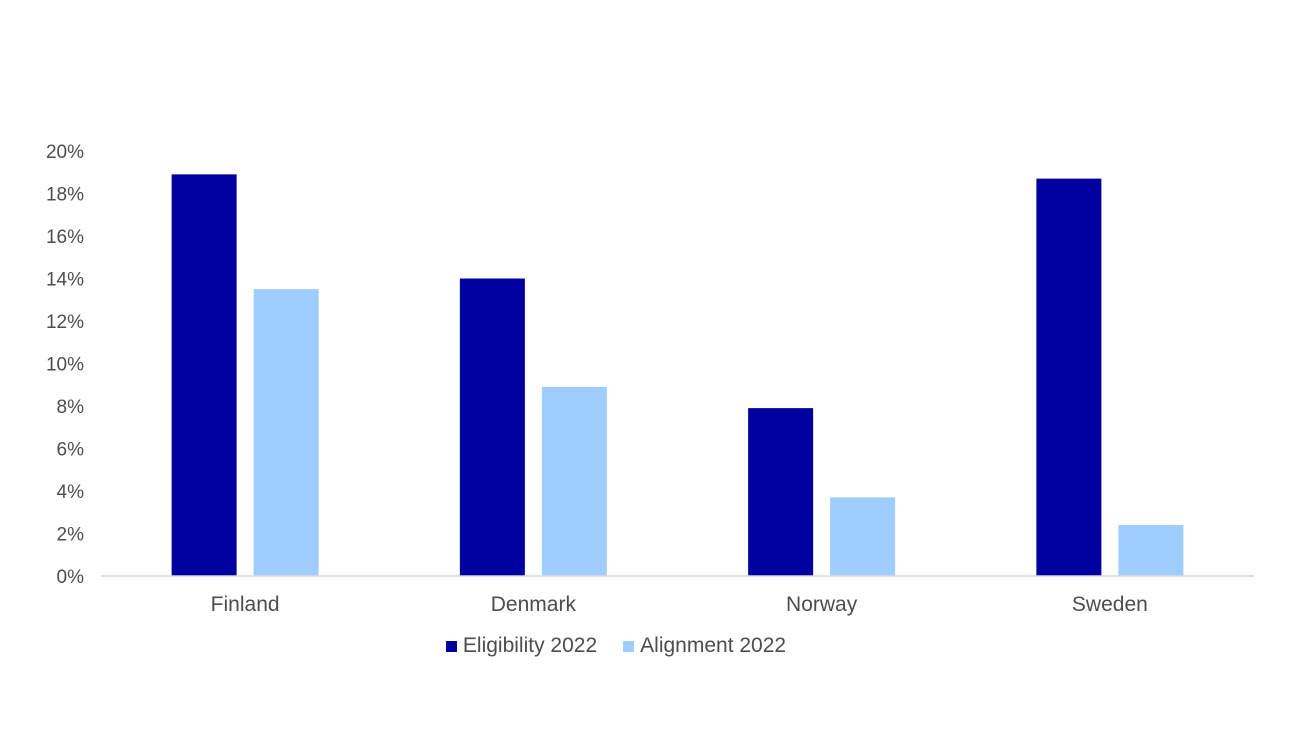 Image resolution: width=1300 pixels, height=731 pixels. I want to click on y-tick-label: 4%, so click(71, 492).